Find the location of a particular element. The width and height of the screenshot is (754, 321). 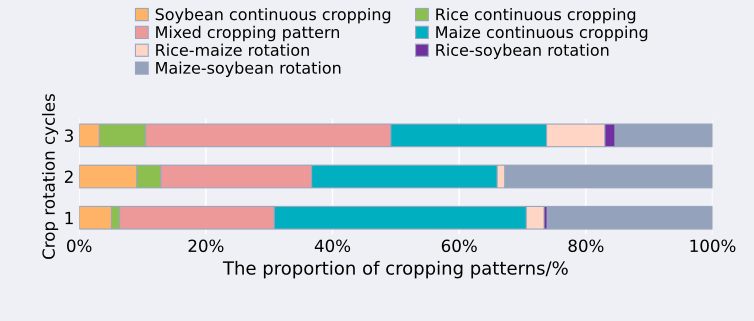

x-tick-label: 0% is located at coordinates (79, 245).